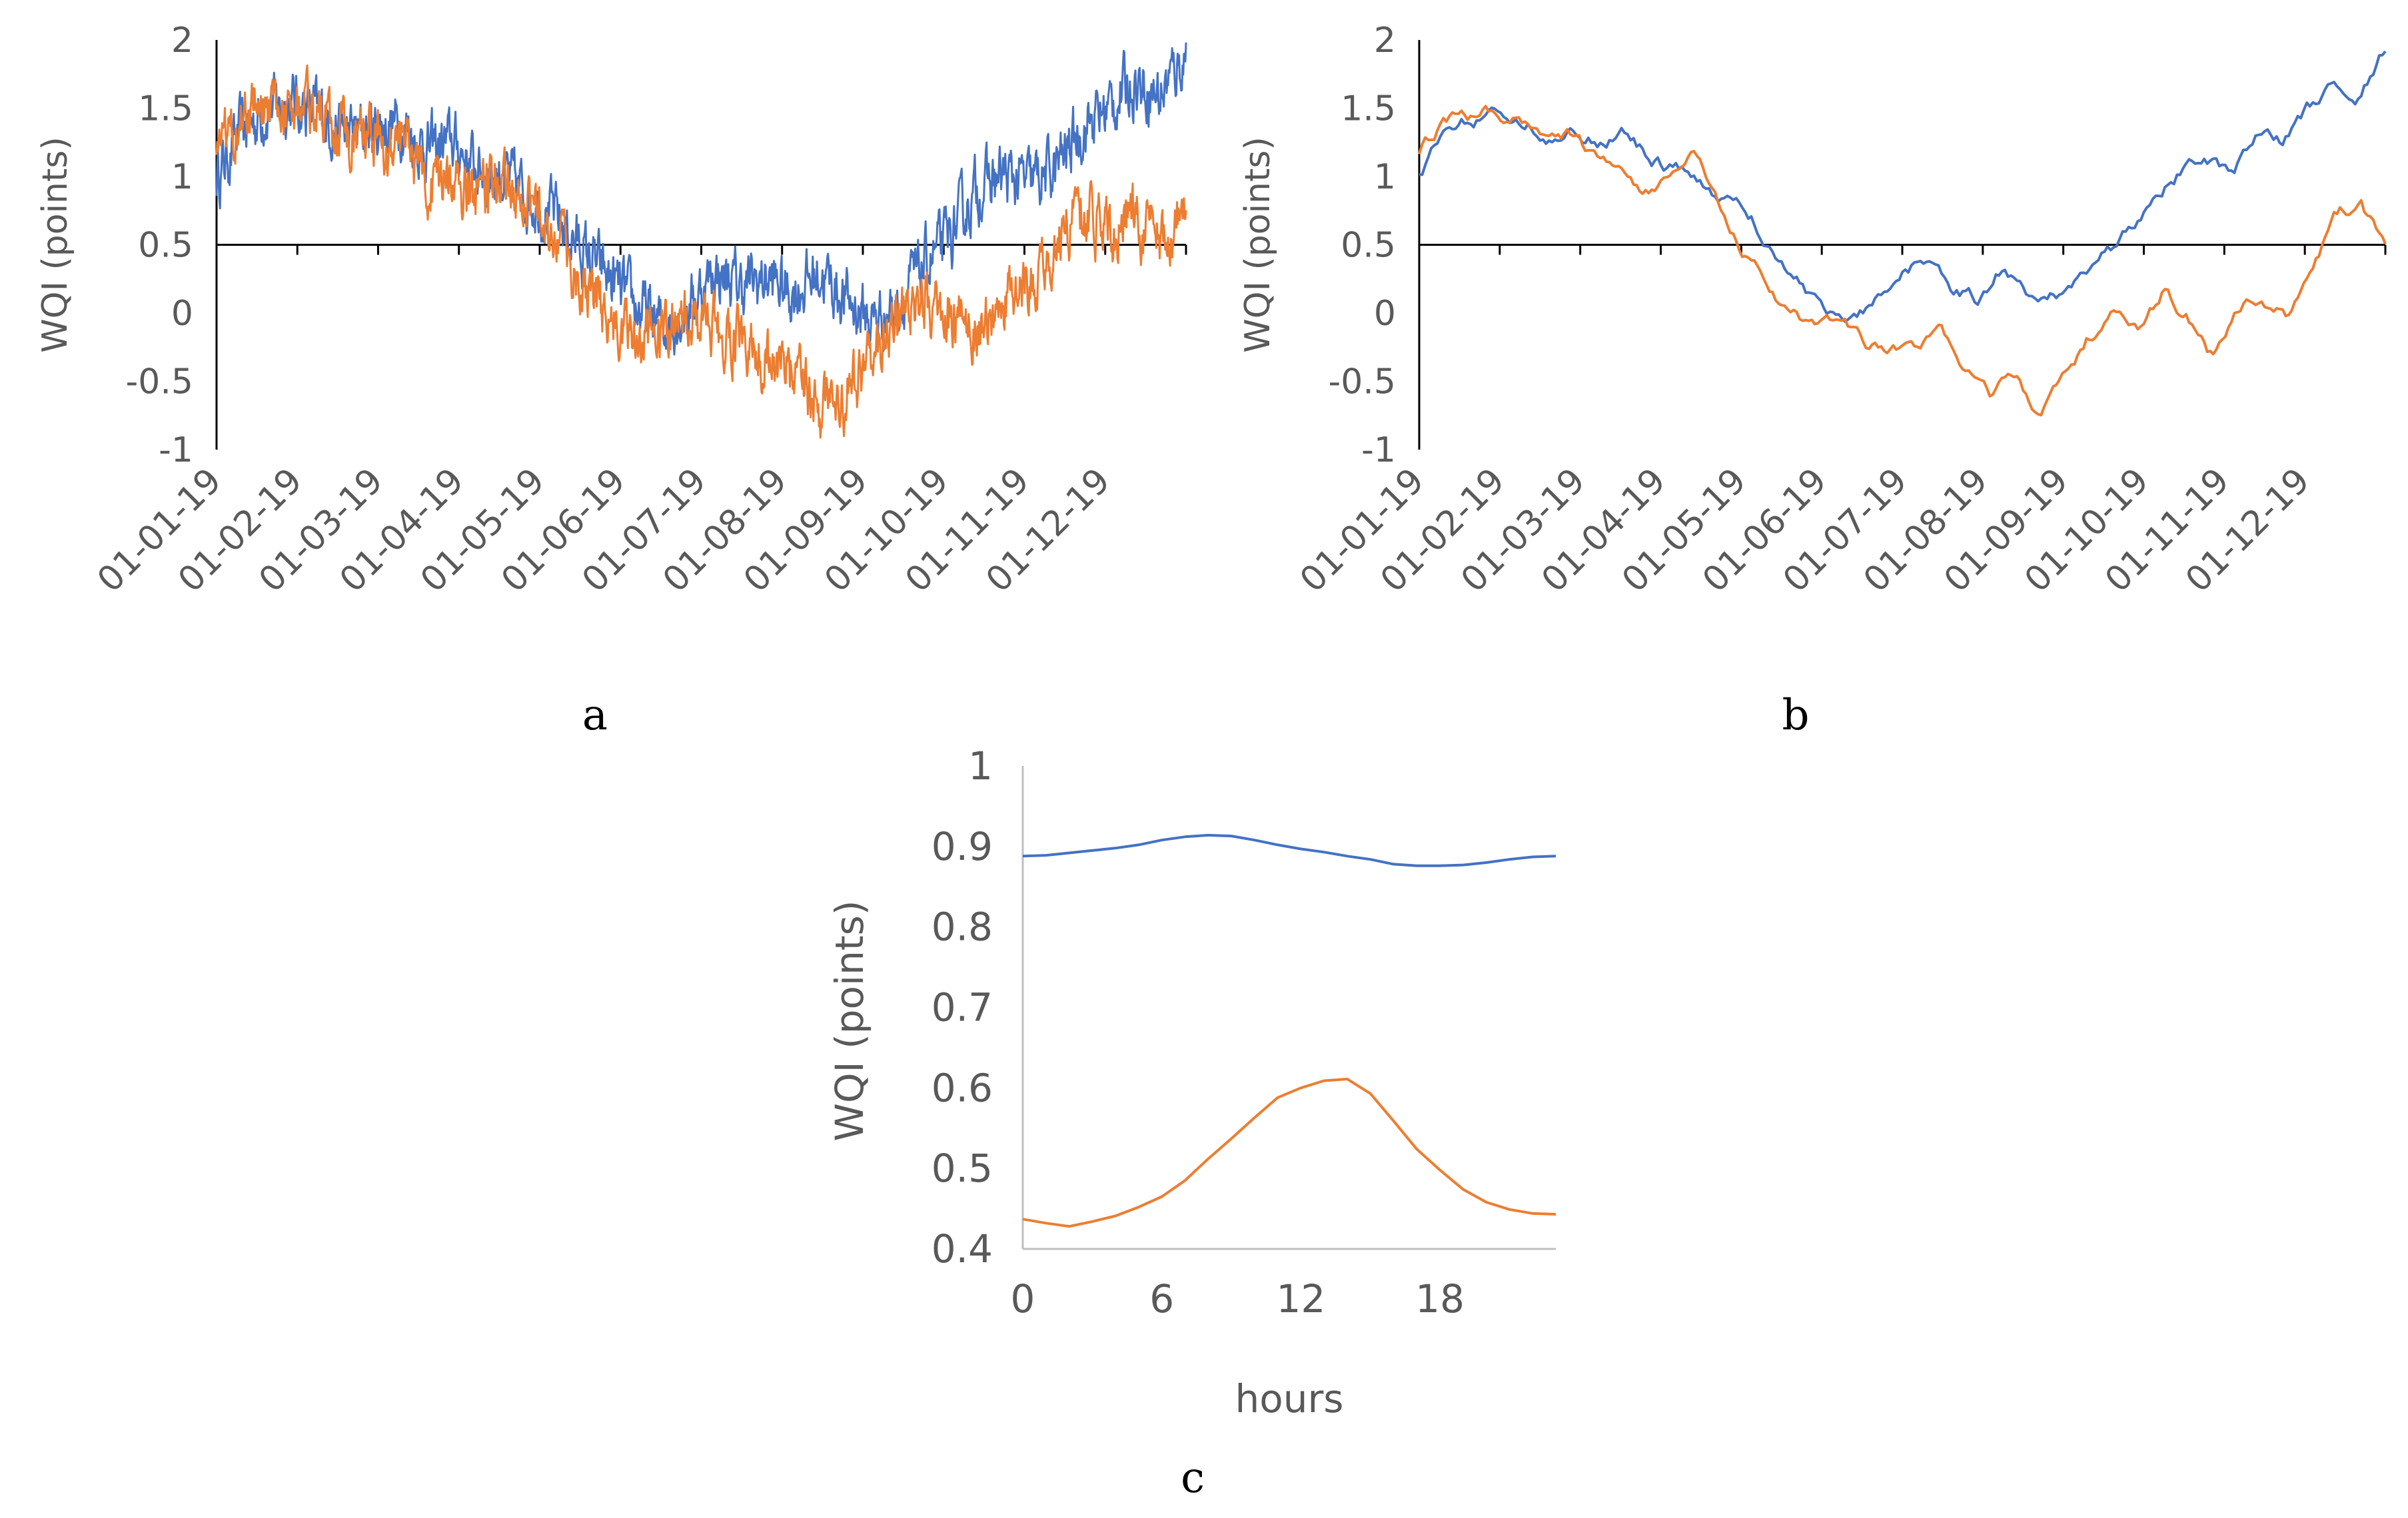 The image size is (2408, 1518). What do you see at coordinates (1300, 1299) in the screenshot?
I see `x-tick-label: 12` at bounding box center [1300, 1299].